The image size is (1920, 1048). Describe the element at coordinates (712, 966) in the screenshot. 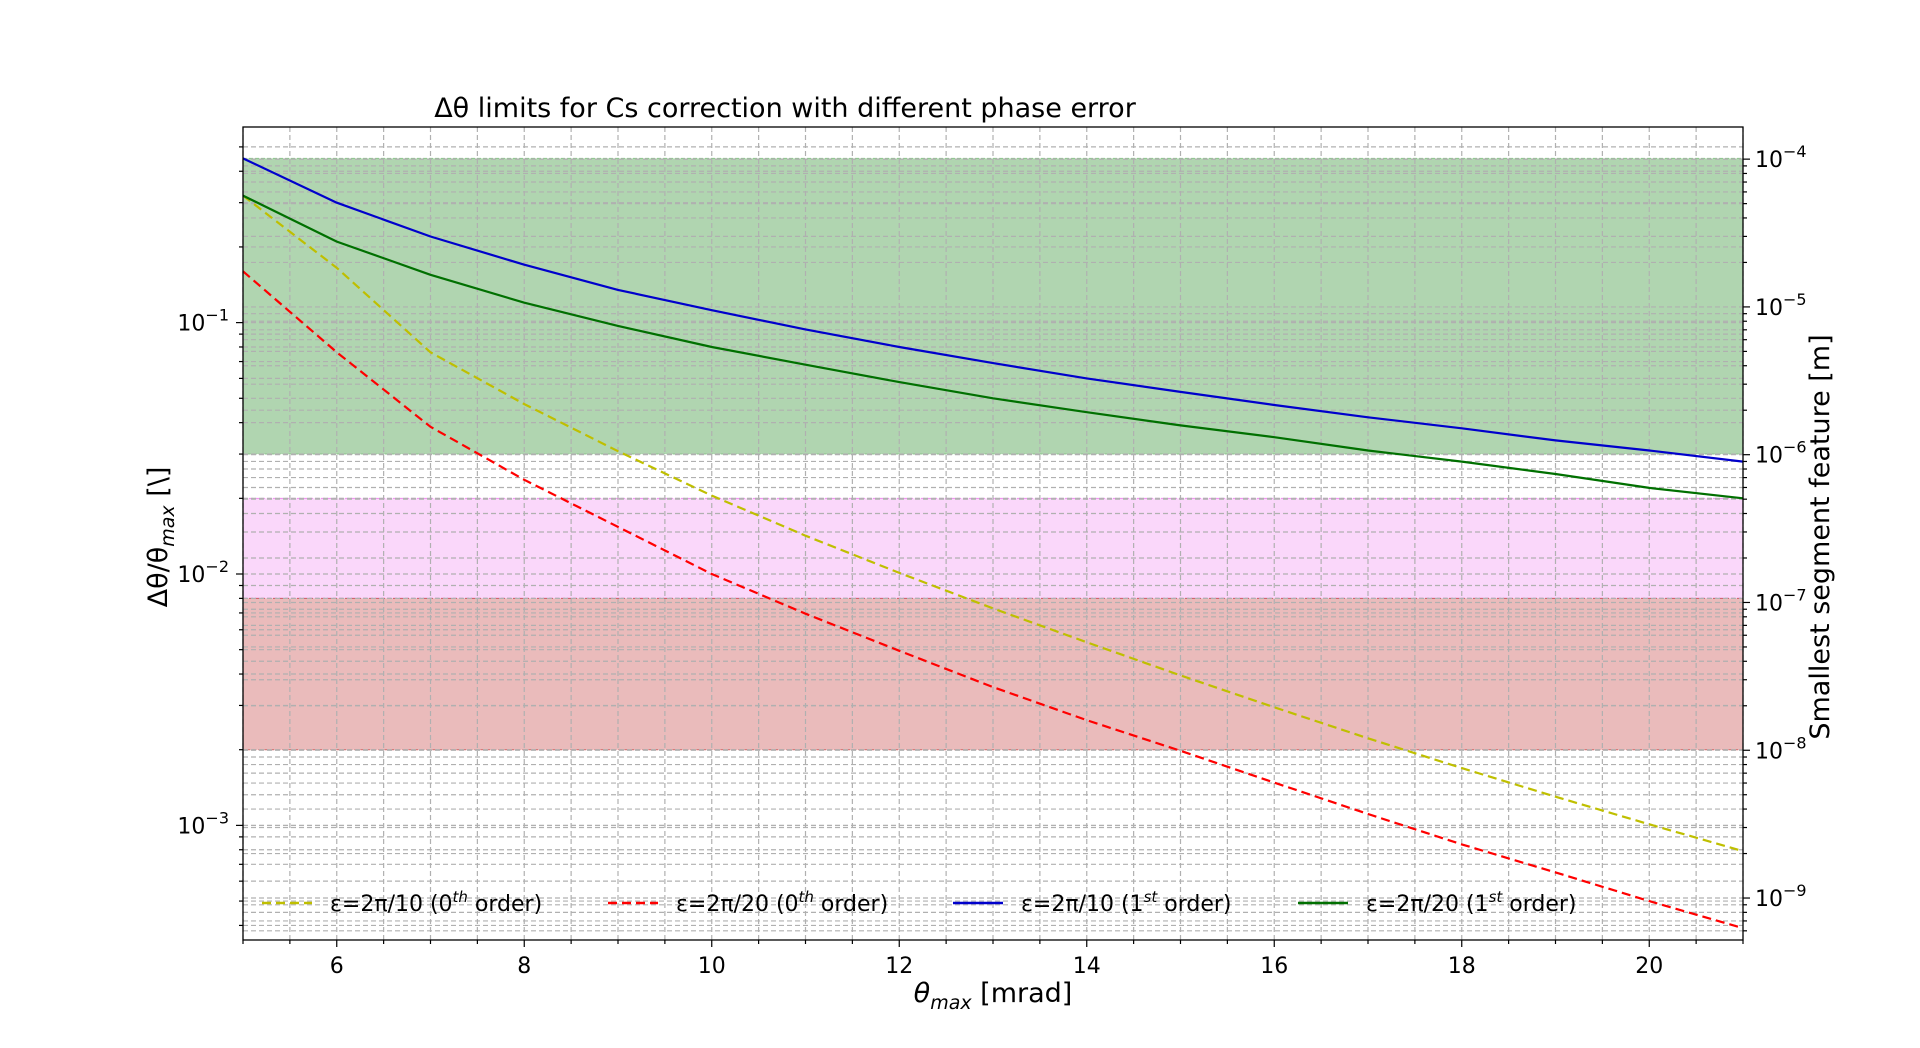

I see `x-tick-label: 10` at that location.